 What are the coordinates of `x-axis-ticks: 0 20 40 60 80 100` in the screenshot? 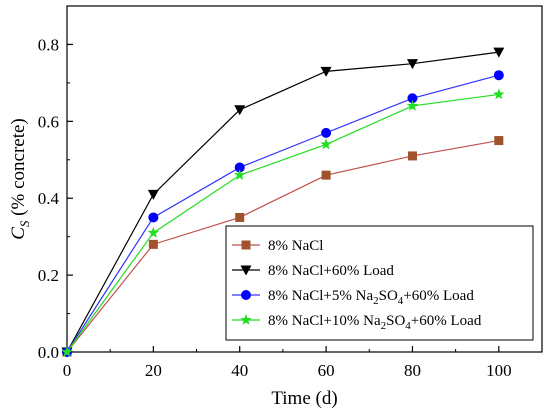 It's located at (303, 363).